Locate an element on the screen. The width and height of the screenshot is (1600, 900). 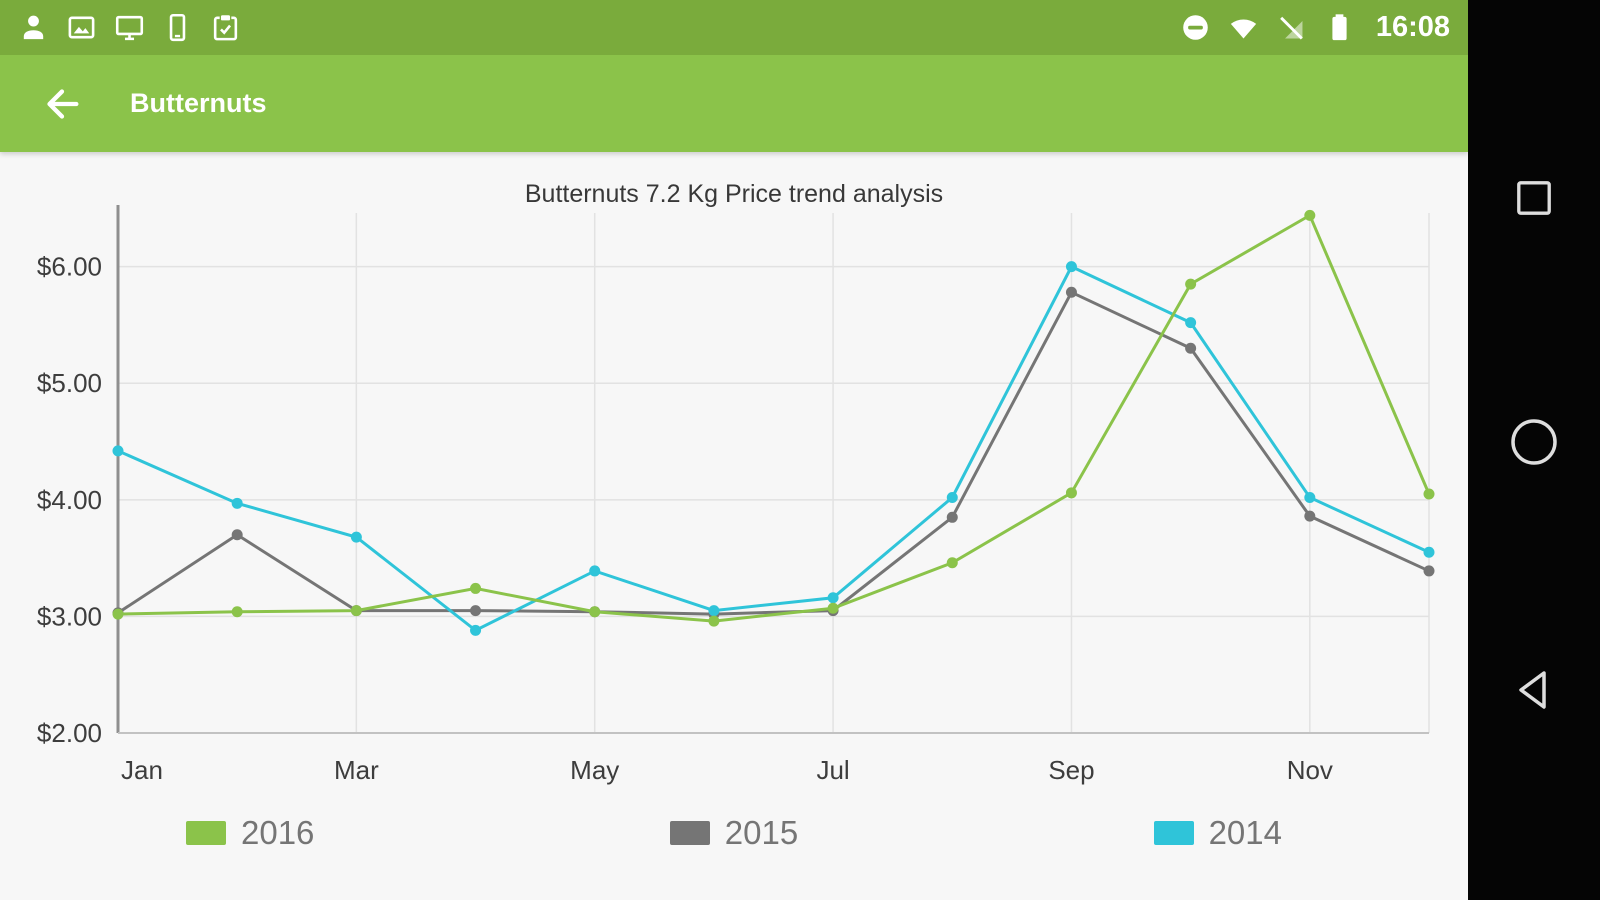
legend-item-2014: 2014 is located at coordinates (1217, 833).